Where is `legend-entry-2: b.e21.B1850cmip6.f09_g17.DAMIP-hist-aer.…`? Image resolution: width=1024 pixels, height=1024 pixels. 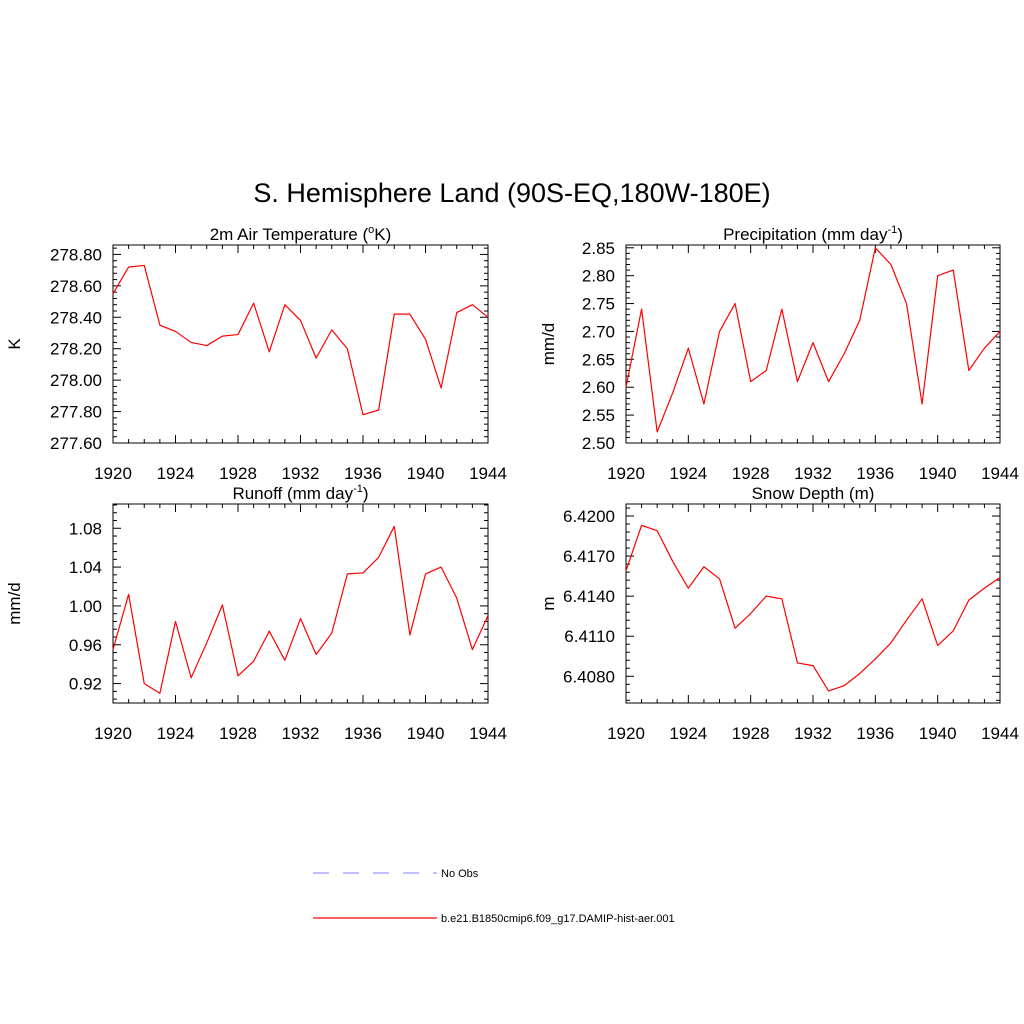 legend-entry-2: b.e21.B1850cmip6.f09_g17.DAMIP-hist-aer.… is located at coordinates (494, 919).